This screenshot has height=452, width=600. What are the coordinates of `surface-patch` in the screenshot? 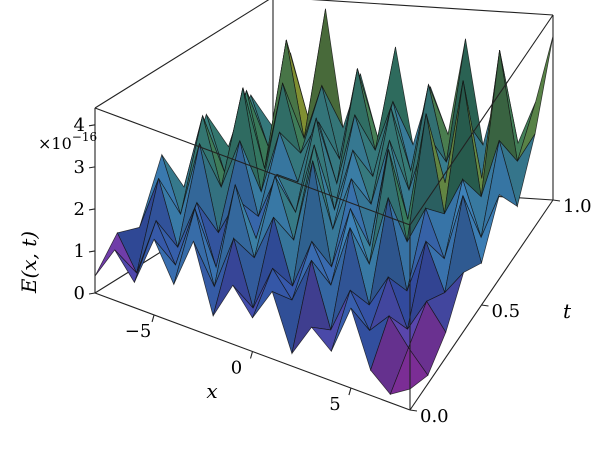 It's located at (409, 371).